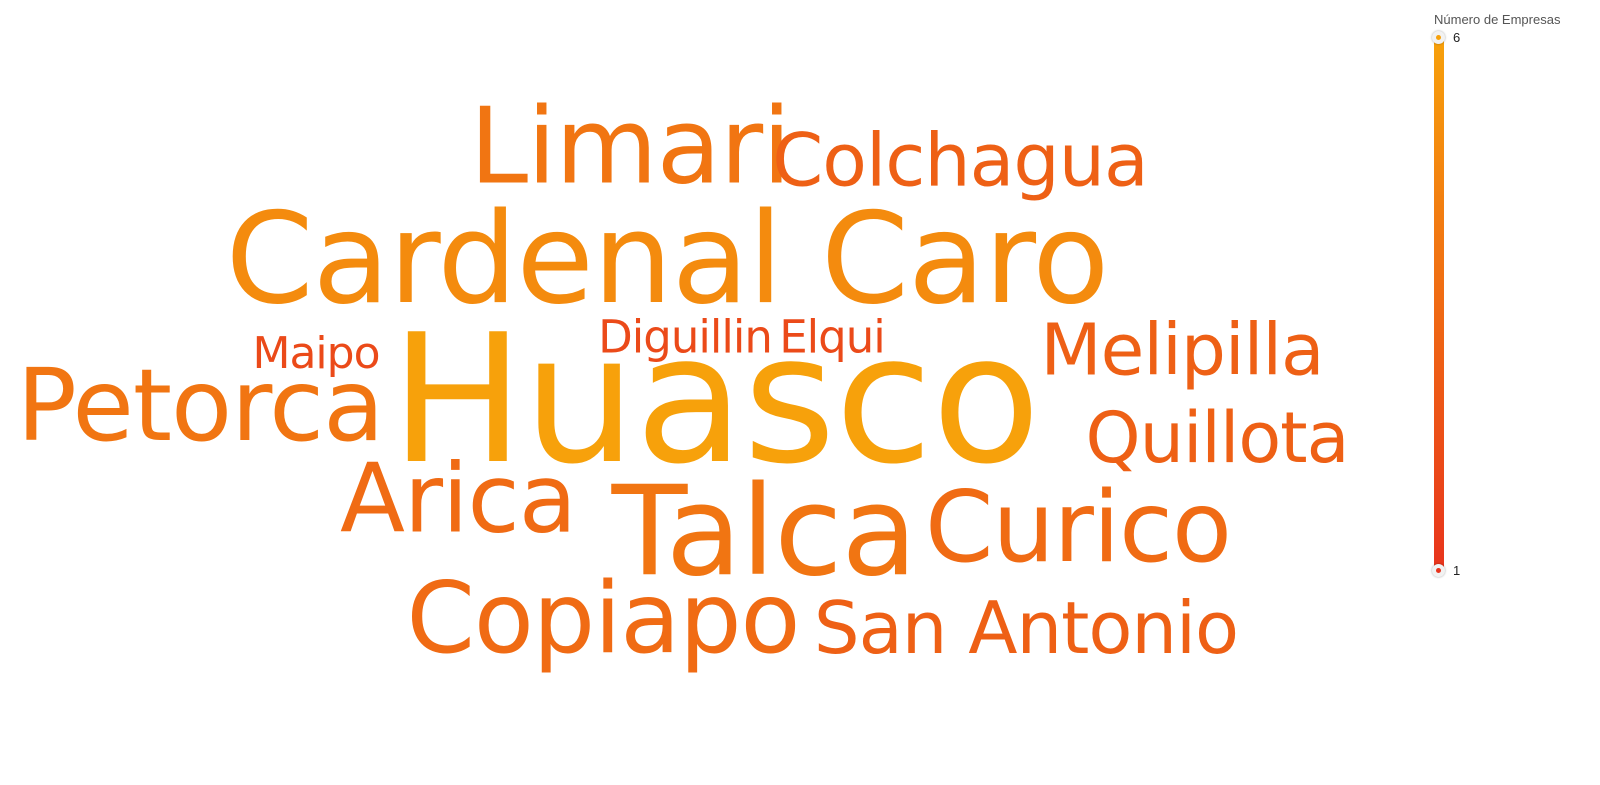 This screenshot has height=785, width=1600. I want to click on color-legend: Número de Empresas 6 1, so click(1510, 303).